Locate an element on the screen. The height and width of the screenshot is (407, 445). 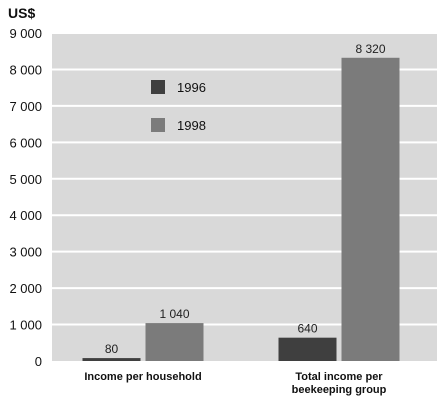
category-label: Income per household is located at coordinates (142, 377).